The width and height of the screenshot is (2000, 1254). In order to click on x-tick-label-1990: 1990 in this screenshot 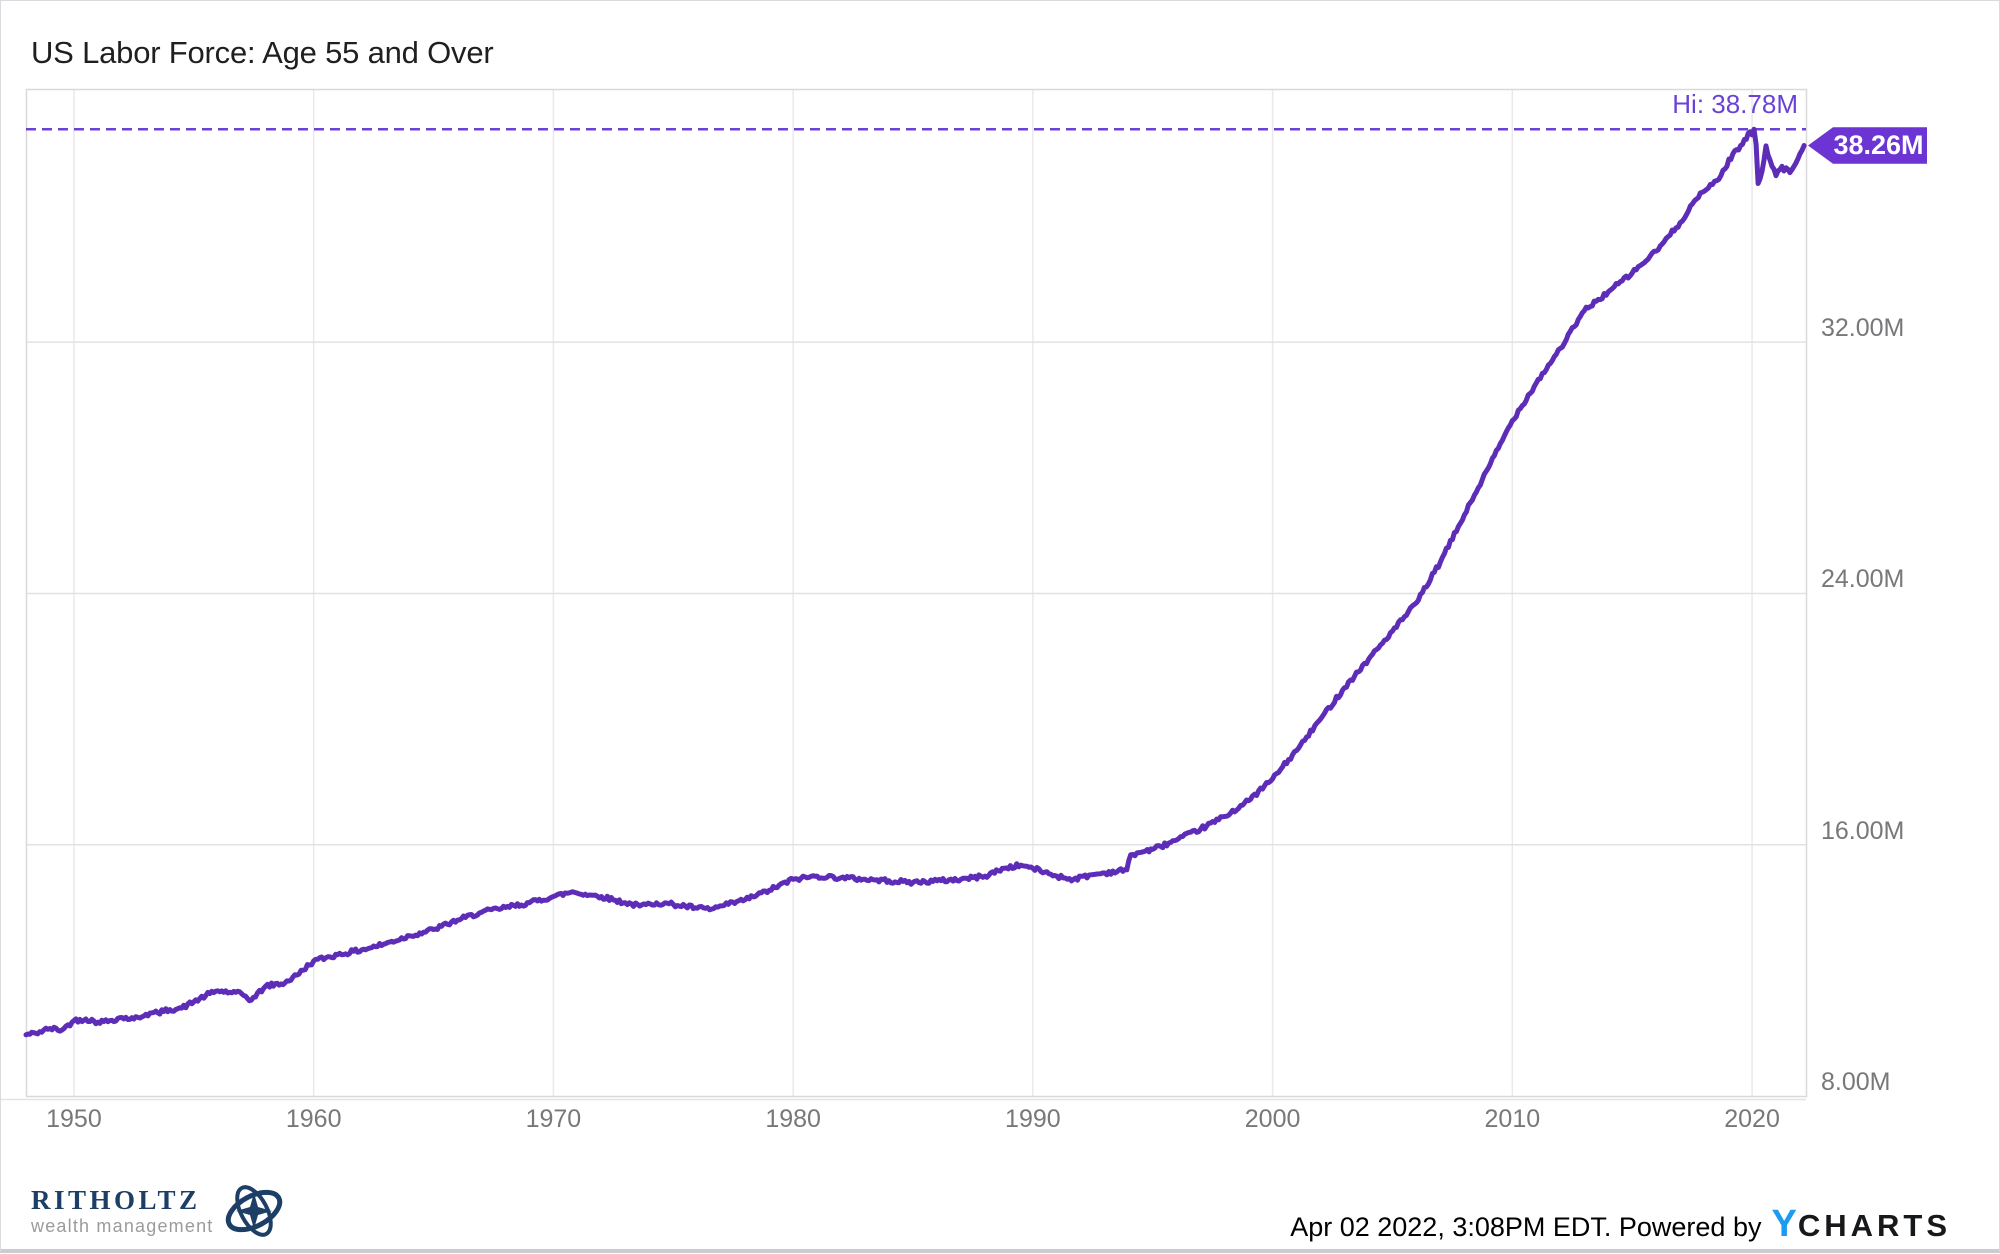, I will do `click(1033, 1119)`.